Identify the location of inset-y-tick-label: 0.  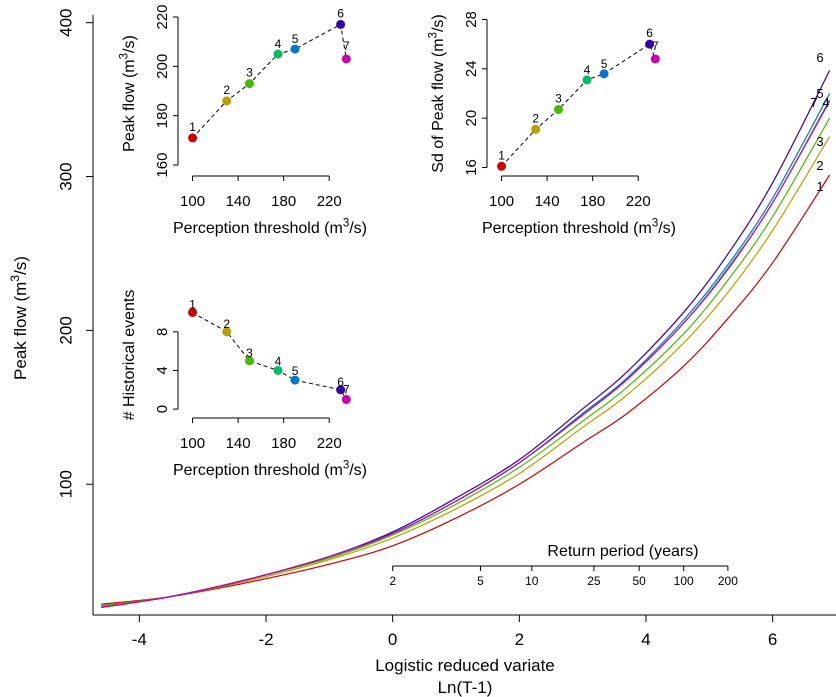
(162, 409).